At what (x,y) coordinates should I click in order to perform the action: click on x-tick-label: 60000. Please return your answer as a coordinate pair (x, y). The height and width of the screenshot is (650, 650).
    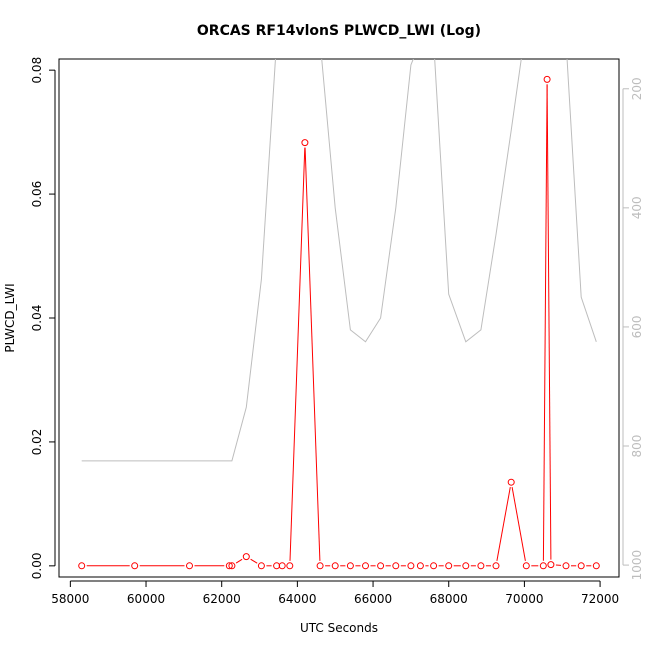
    Looking at the image, I should click on (146, 599).